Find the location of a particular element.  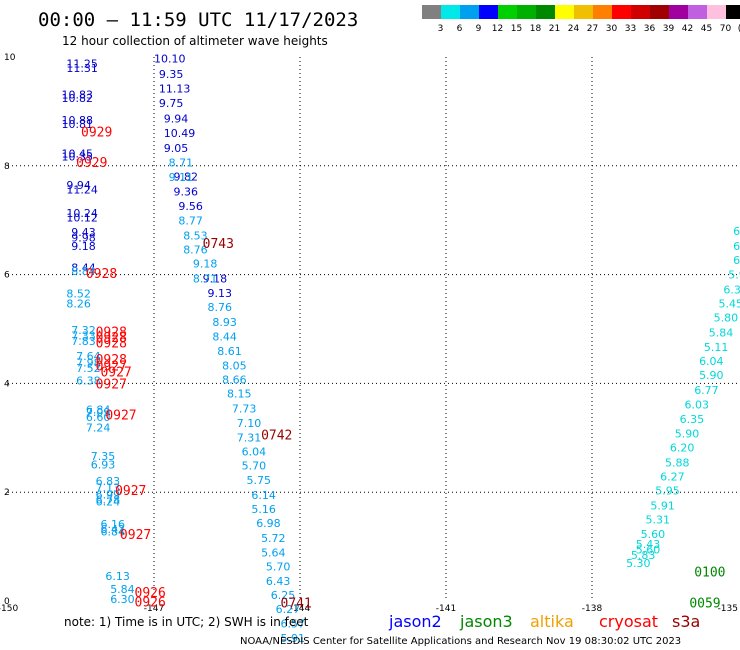

scale-label: 18 is located at coordinates (536, 29).